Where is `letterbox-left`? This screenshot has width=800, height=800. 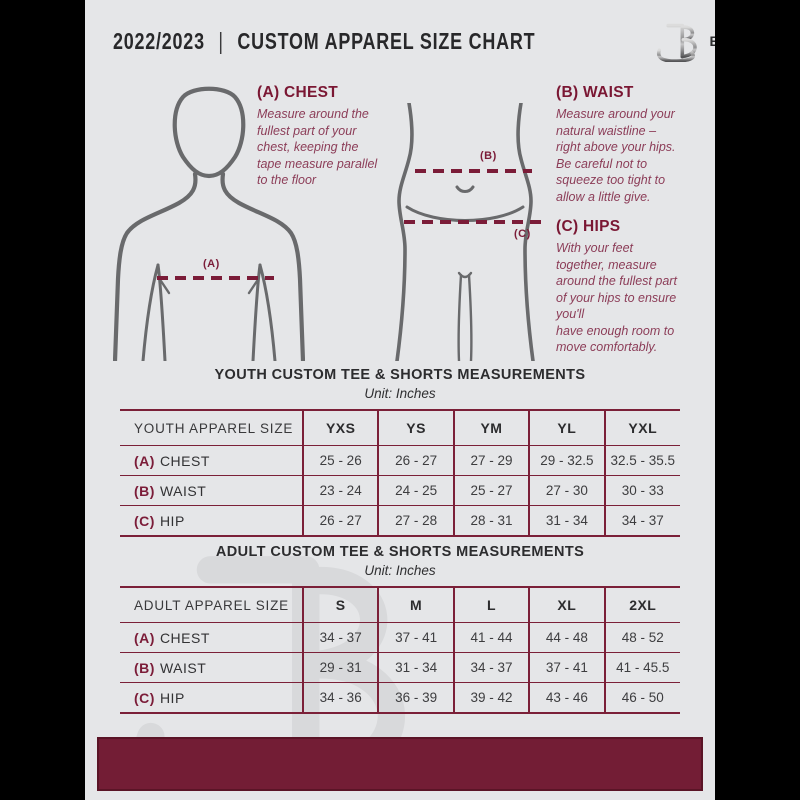
letterbox-left is located at coordinates (42, 400).